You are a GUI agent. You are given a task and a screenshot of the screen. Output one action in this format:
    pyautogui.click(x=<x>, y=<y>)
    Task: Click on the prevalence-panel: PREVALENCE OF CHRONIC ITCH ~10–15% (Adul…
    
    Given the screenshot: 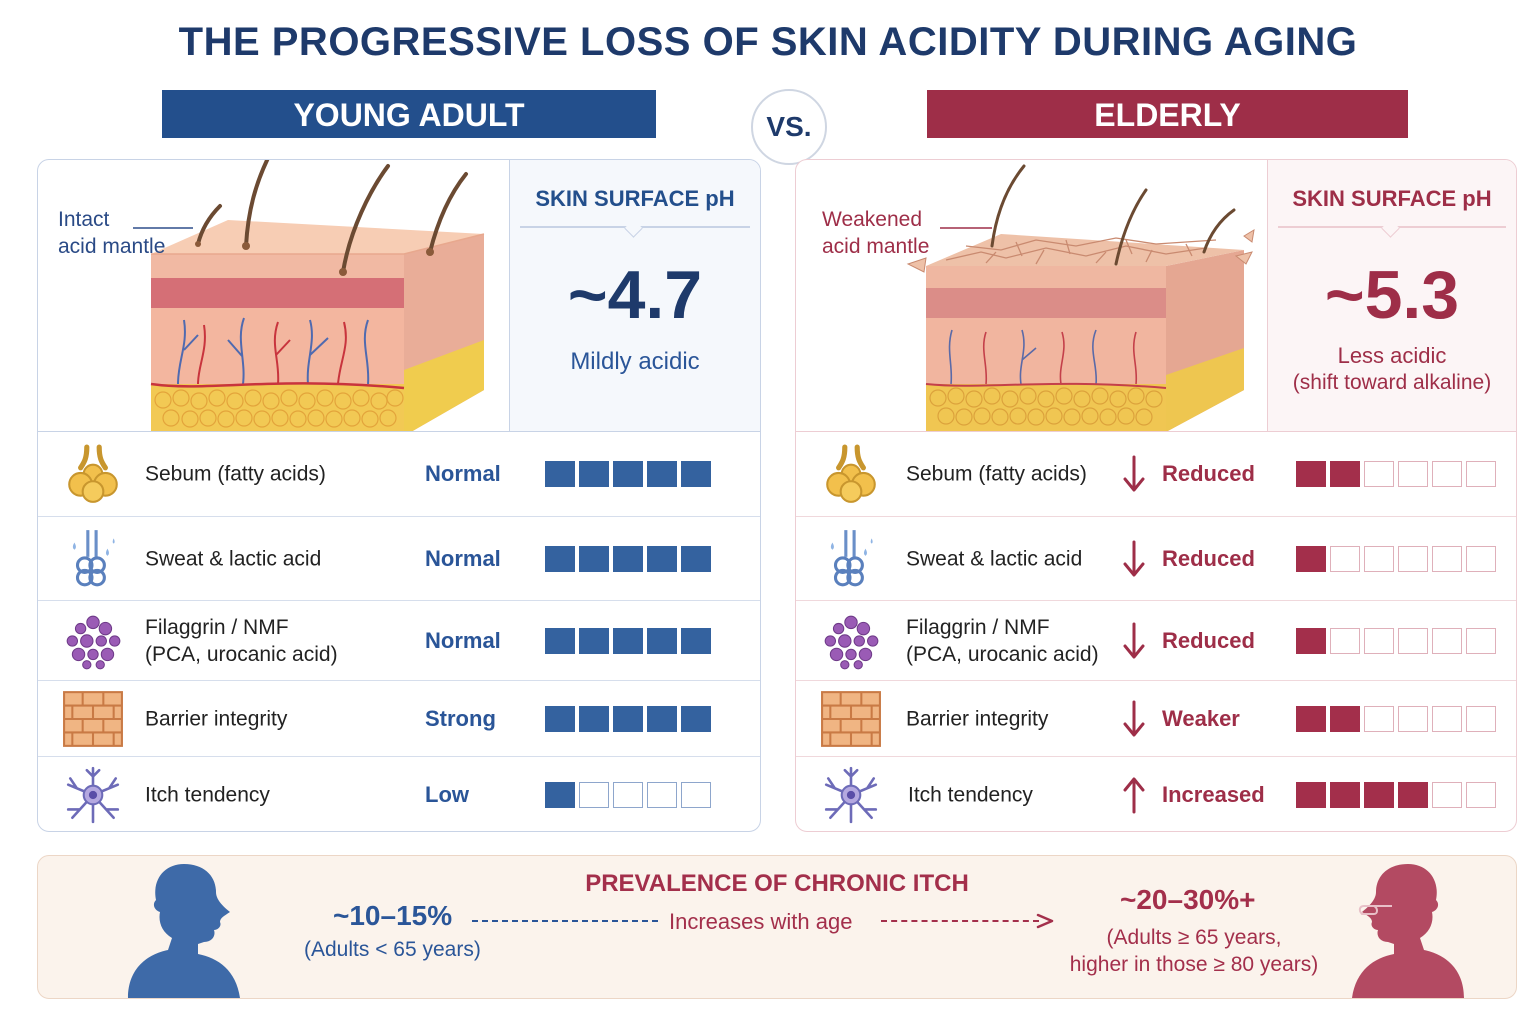 What is the action you would take?
    pyautogui.click(x=777, y=927)
    